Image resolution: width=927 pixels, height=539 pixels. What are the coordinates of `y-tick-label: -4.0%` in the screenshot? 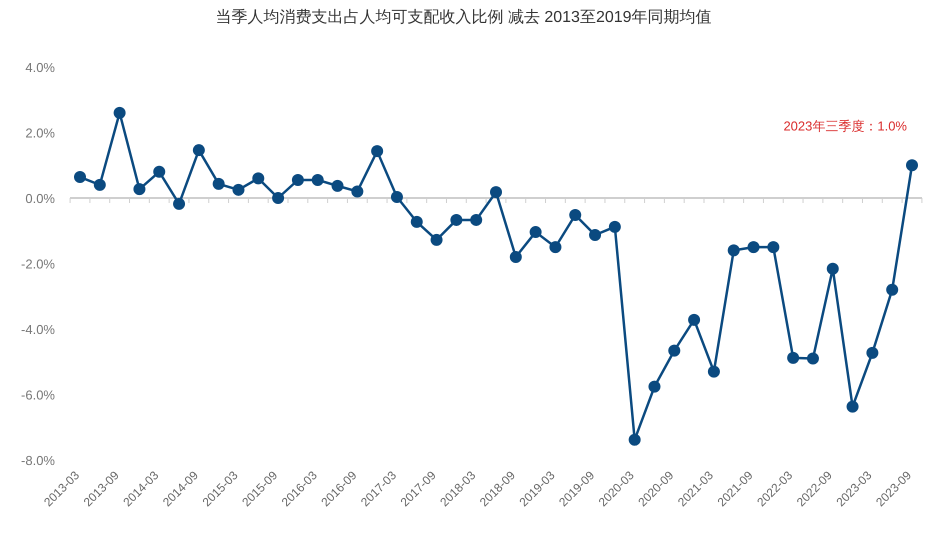 It's located at (38, 329).